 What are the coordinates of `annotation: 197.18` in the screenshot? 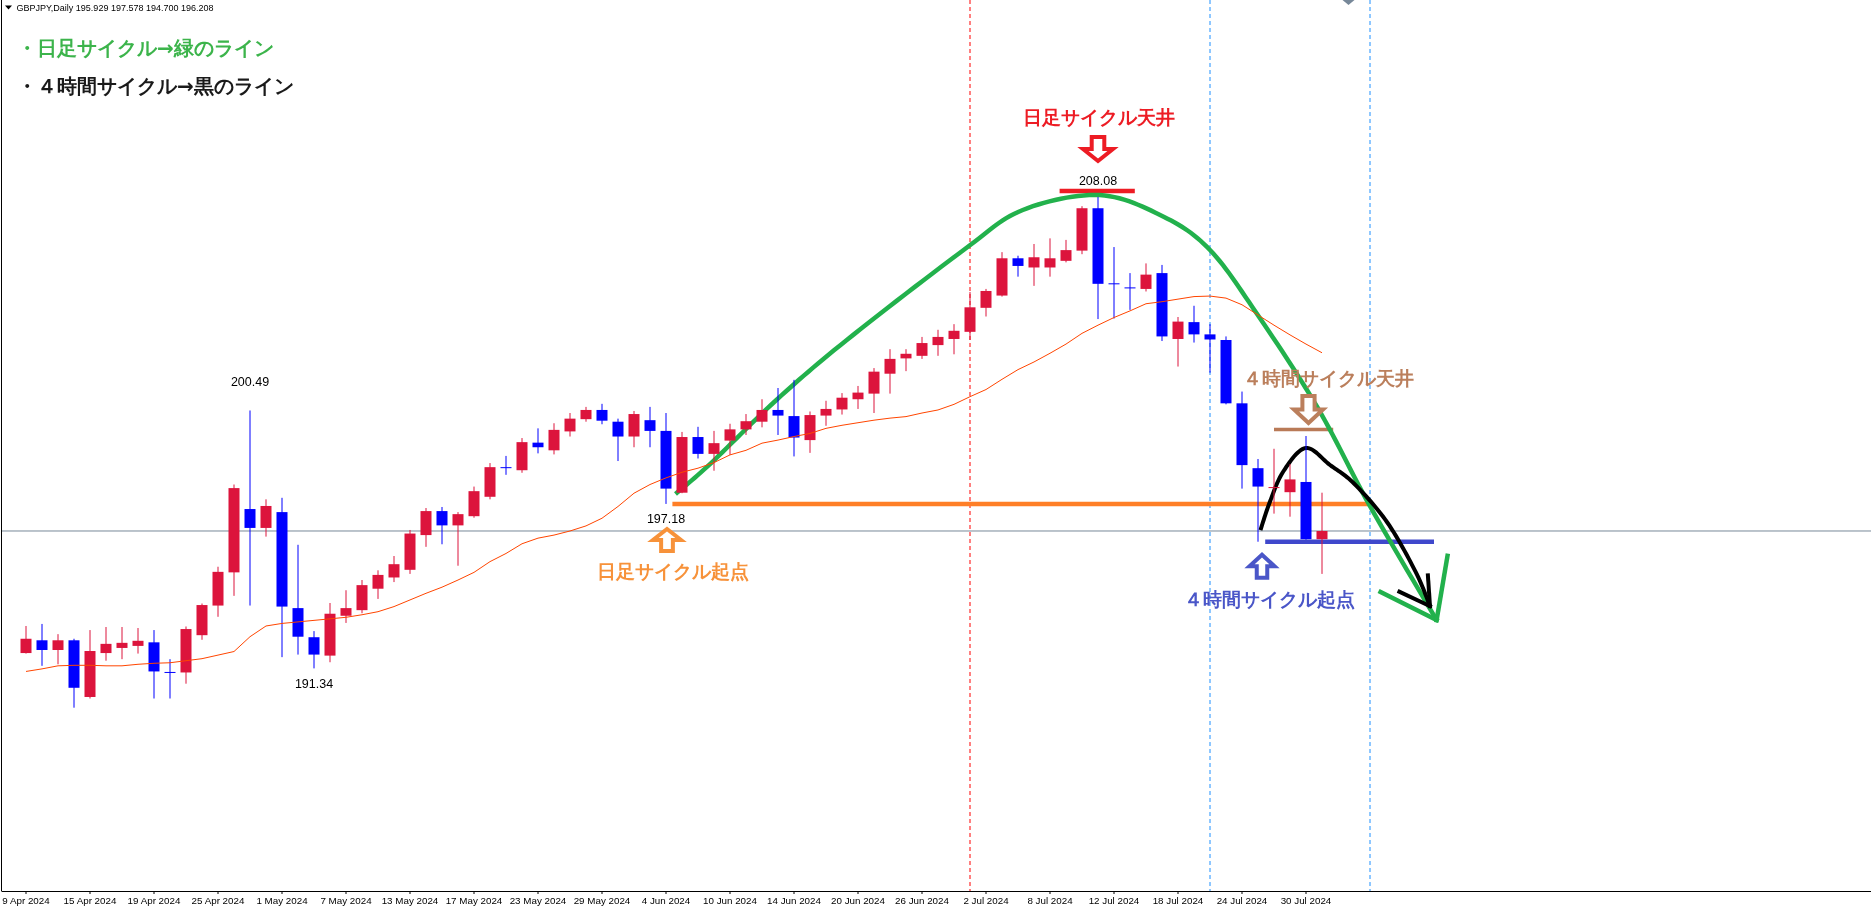 It's located at (666, 518).